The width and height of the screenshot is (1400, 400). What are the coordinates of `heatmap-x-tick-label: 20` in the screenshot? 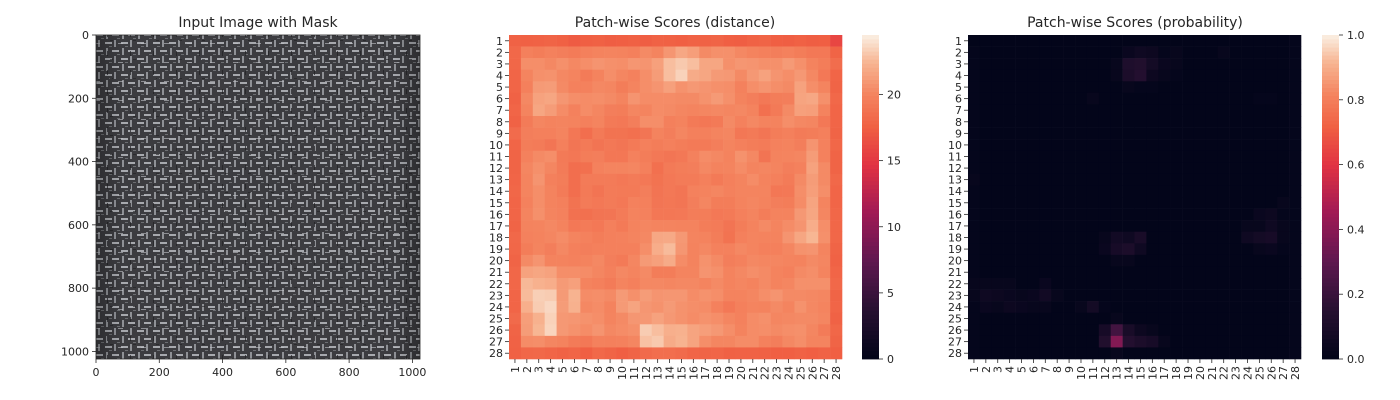 It's located at (1200, 373).